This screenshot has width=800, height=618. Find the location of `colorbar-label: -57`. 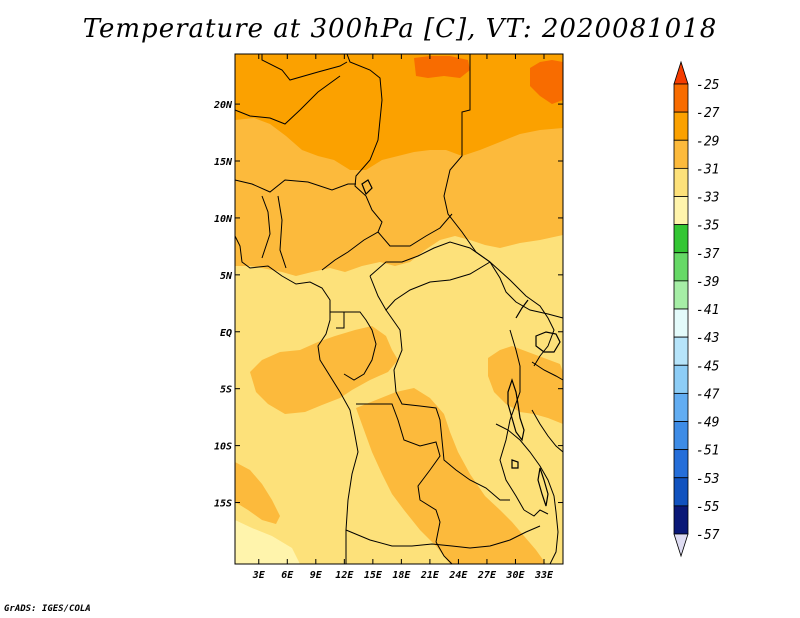

colorbar-label: -57 is located at coordinates (708, 535).